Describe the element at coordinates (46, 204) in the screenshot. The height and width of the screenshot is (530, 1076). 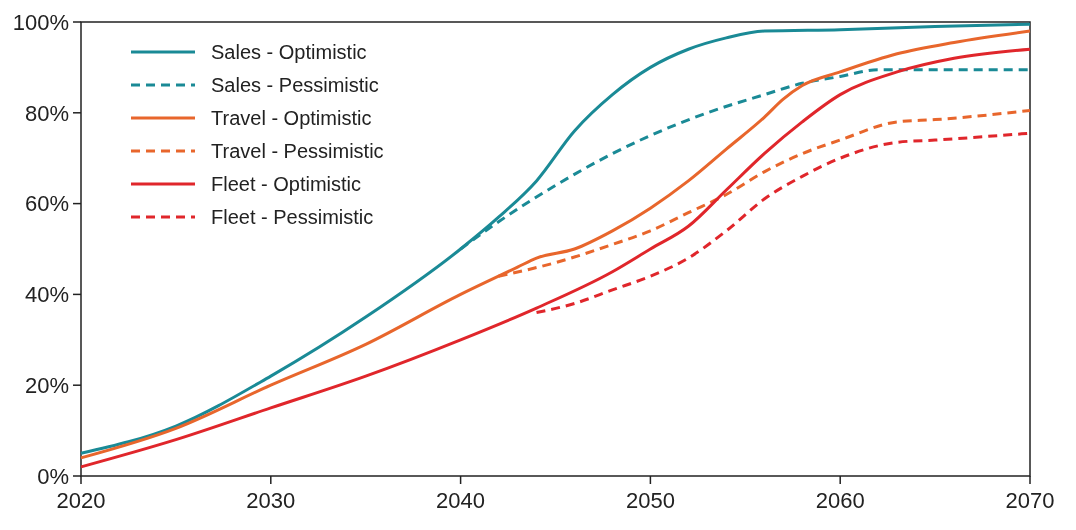
I see `y-tick-label: 60%` at that location.